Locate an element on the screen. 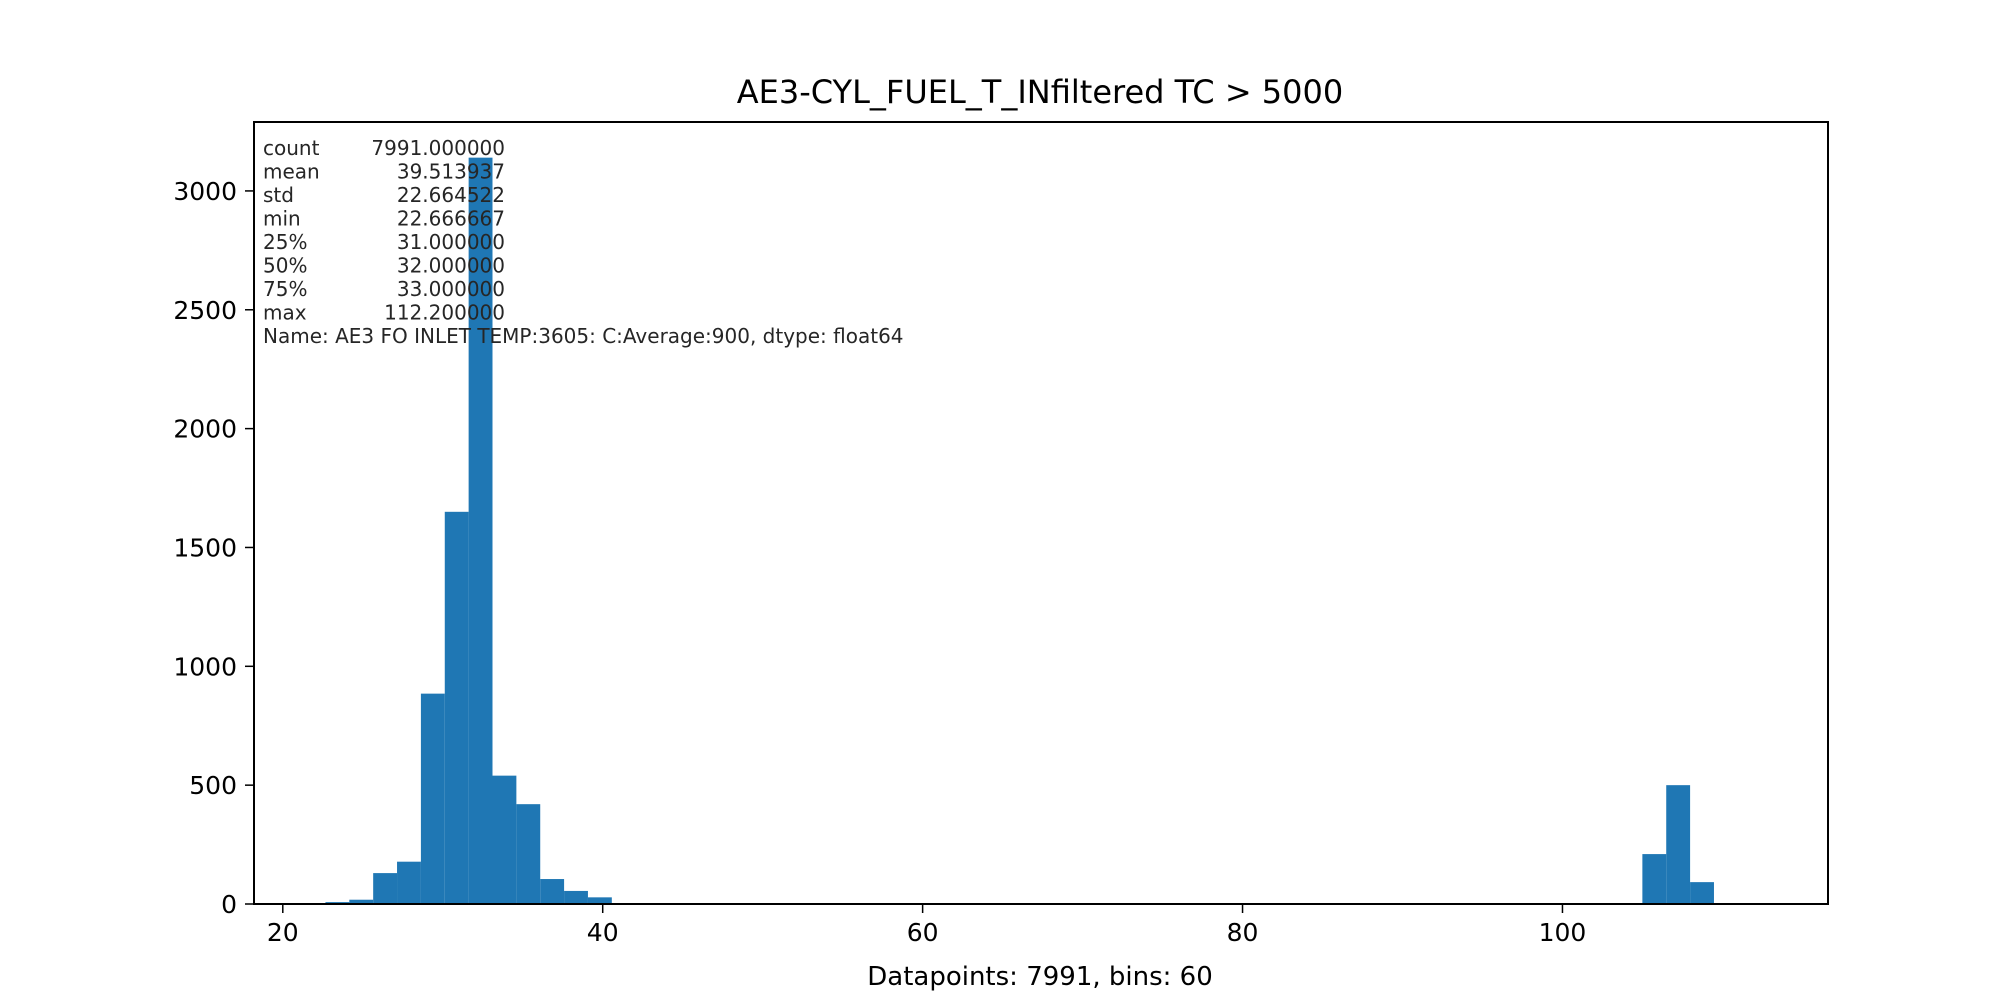 The image size is (2000, 1005). stats-label: max is located at coordinates (285, 313).